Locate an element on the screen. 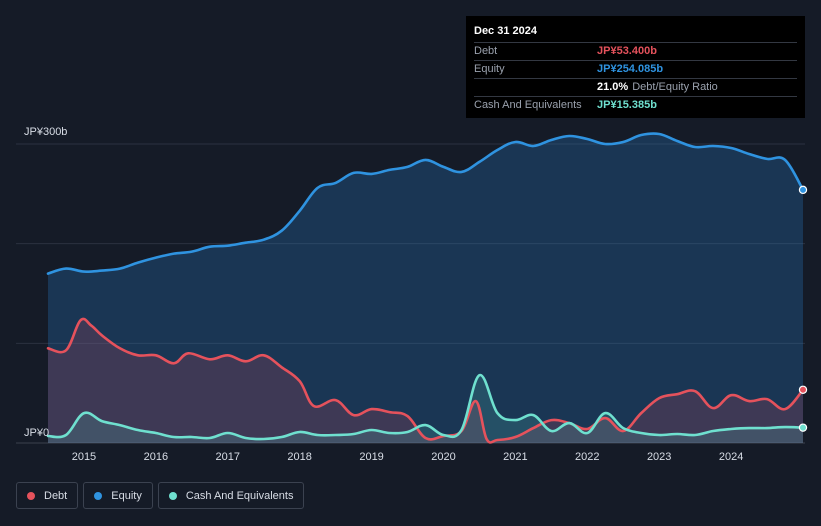 Image resolution: width=821 pixels, height=526 pixels. tooltip-equity-value: JP¥254.085b is located at coordinates (630, 69).